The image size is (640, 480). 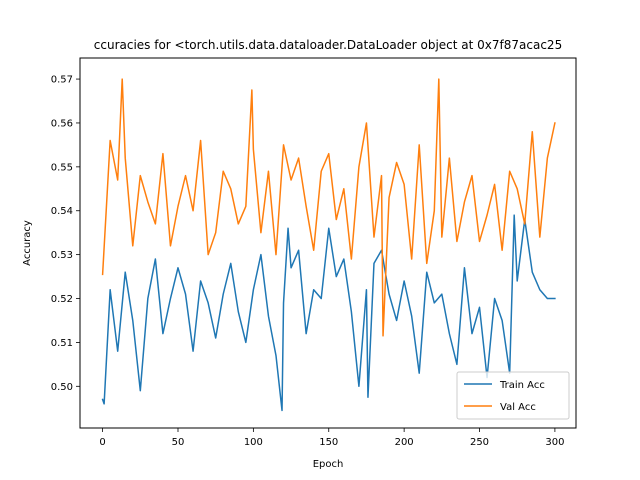 What do you see at coordinates (62, 343) in the screenshot?
I see `y-tick-label: 0.51` at bounding box center [62, 343].